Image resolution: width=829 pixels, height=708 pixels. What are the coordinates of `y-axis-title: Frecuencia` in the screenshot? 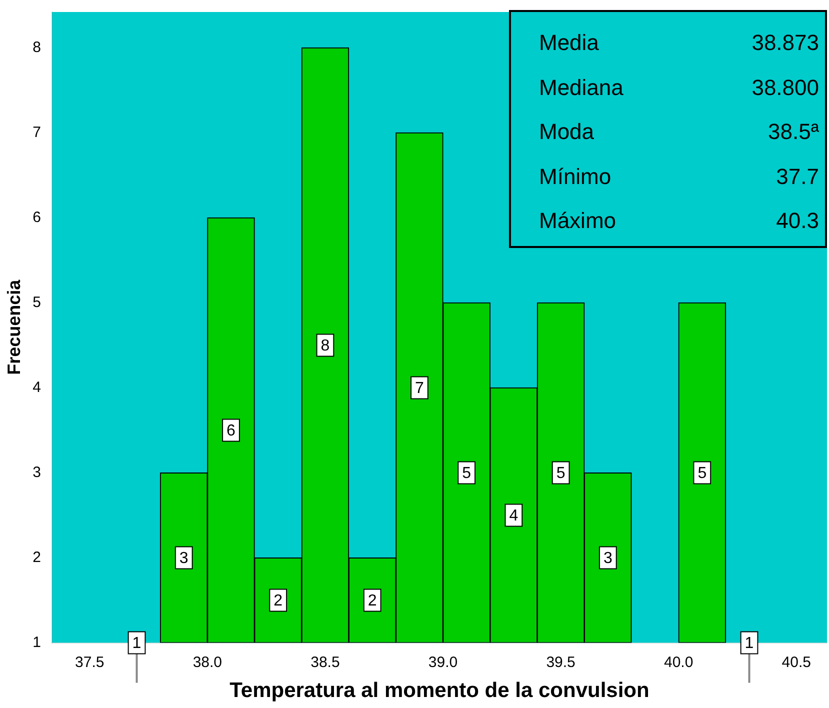 It's located at (14, 326).